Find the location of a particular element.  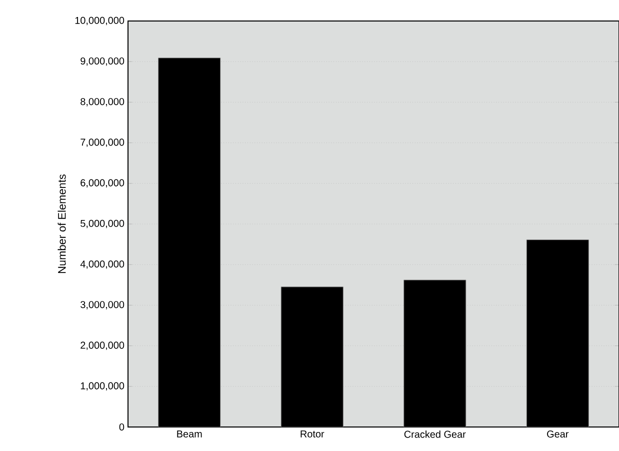

y-tick-label: 6,000,000 is located at coordinates (102, 183).